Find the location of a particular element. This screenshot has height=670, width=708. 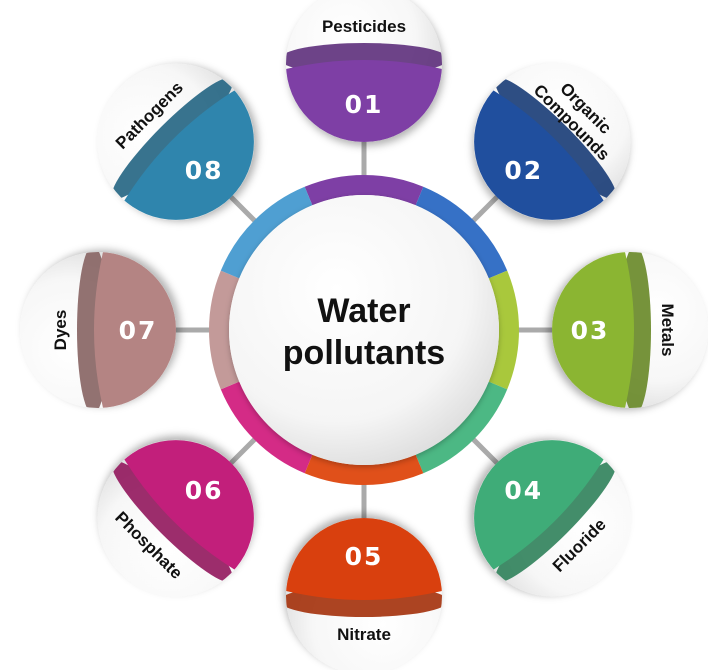

center-title-line2: pollutants is located at coordinates (364, 353).